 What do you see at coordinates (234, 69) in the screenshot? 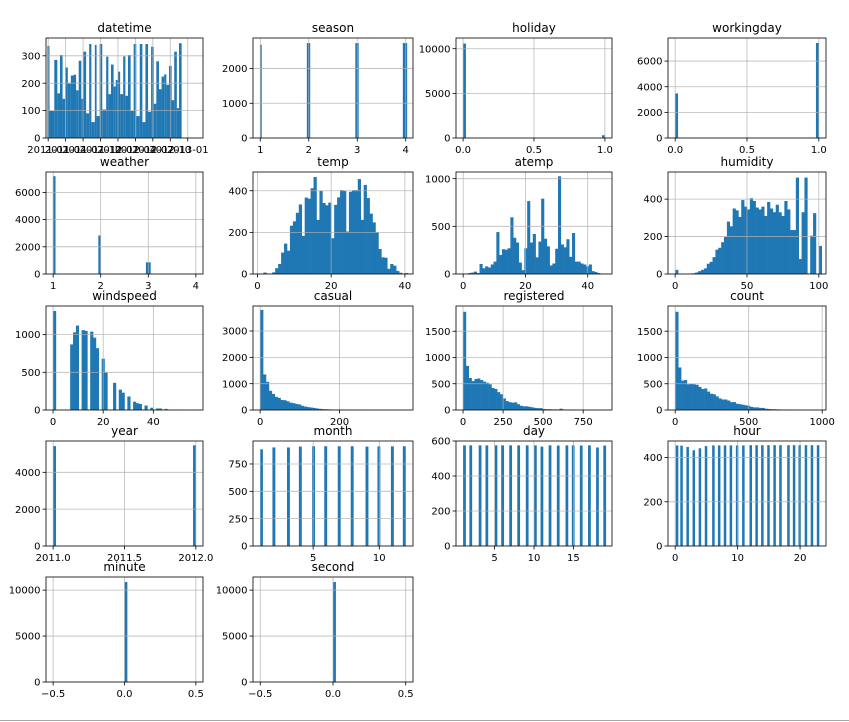
I see `y-tick-label: 2000` at bounding box center [234, 69].